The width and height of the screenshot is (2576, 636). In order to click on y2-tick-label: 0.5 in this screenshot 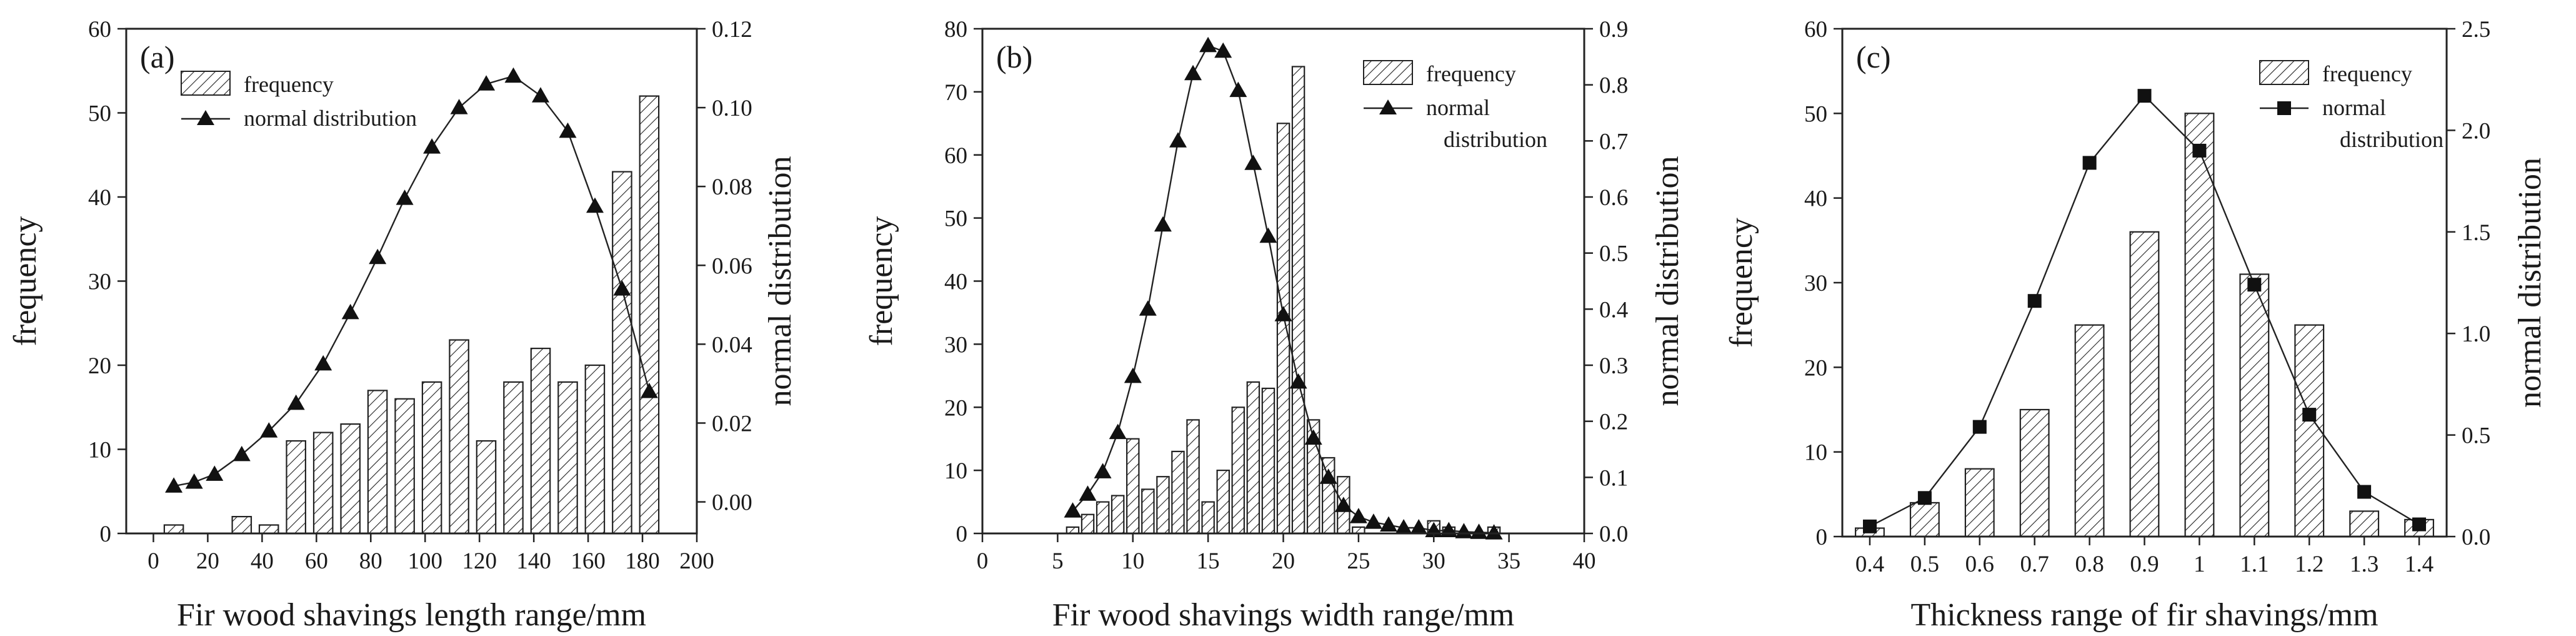, I will do `click(2476, 436)`.